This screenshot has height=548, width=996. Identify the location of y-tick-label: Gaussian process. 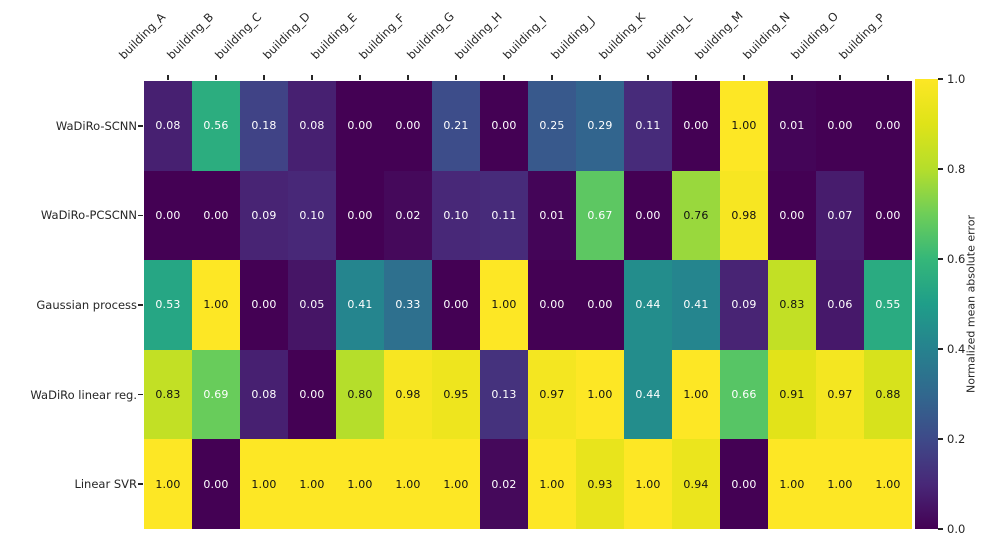
(86, 304).